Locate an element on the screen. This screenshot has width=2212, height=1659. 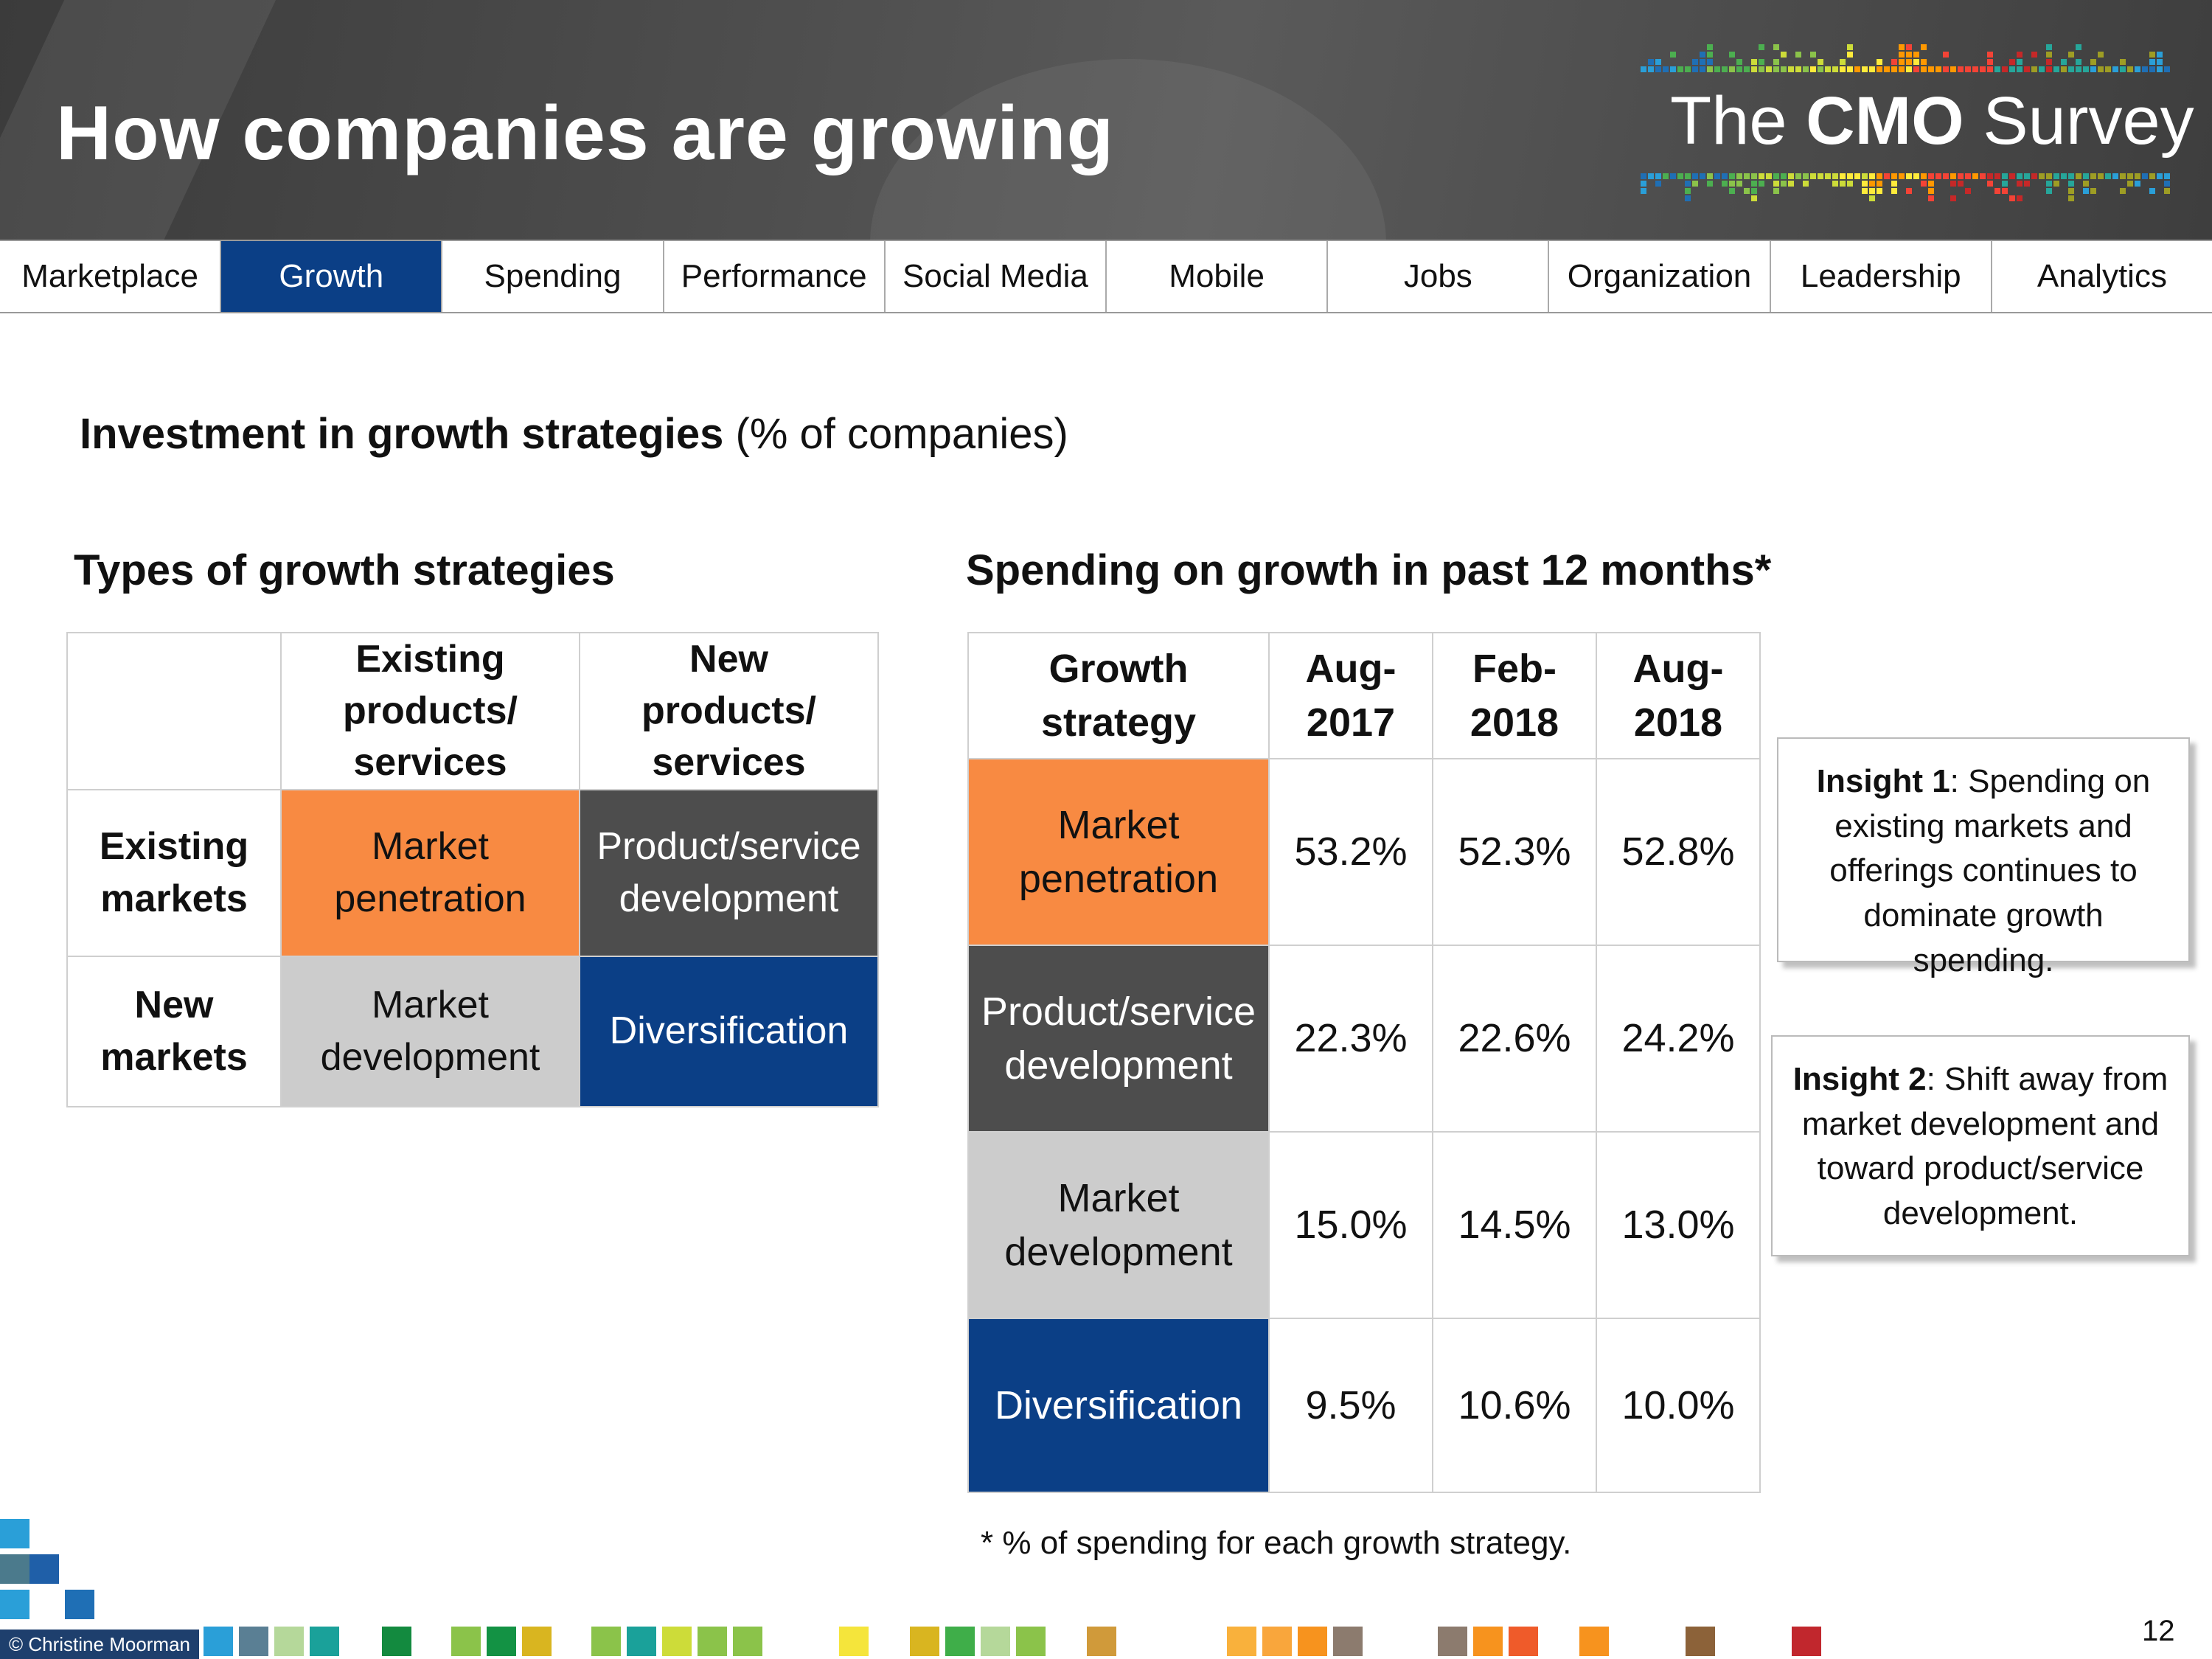
logo-bold: CMO is located at coordinates (1885, 121).